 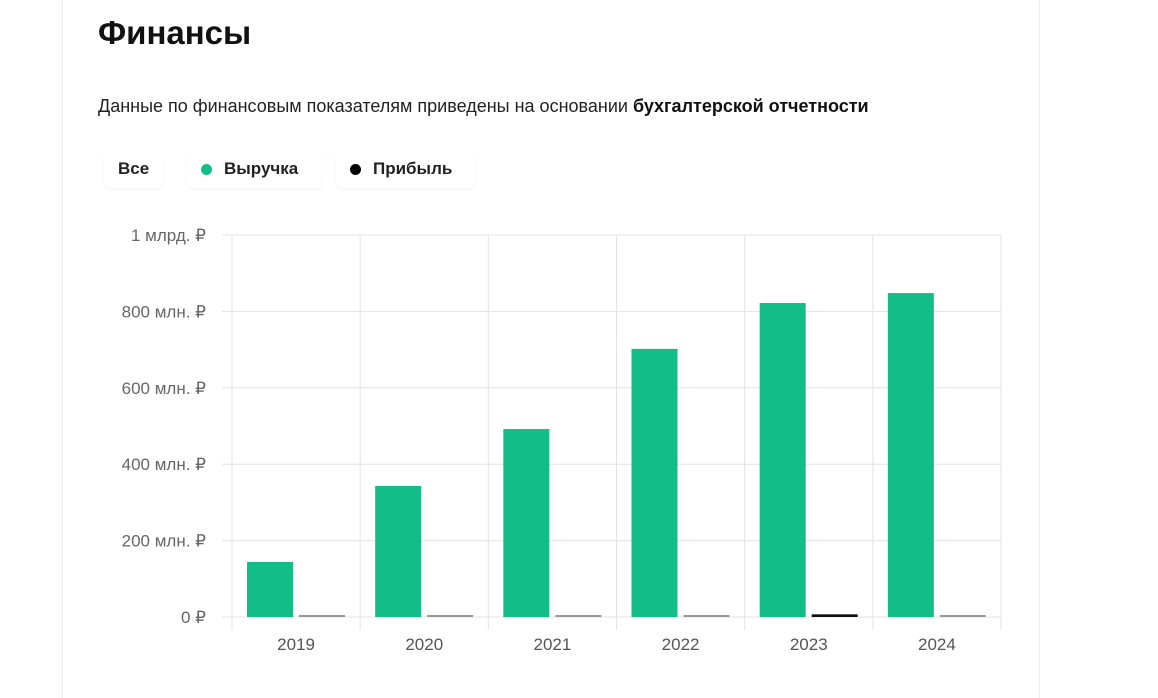 I want to click on y-tick-label: 800 млн. ₽, so click(x=164, y=311).